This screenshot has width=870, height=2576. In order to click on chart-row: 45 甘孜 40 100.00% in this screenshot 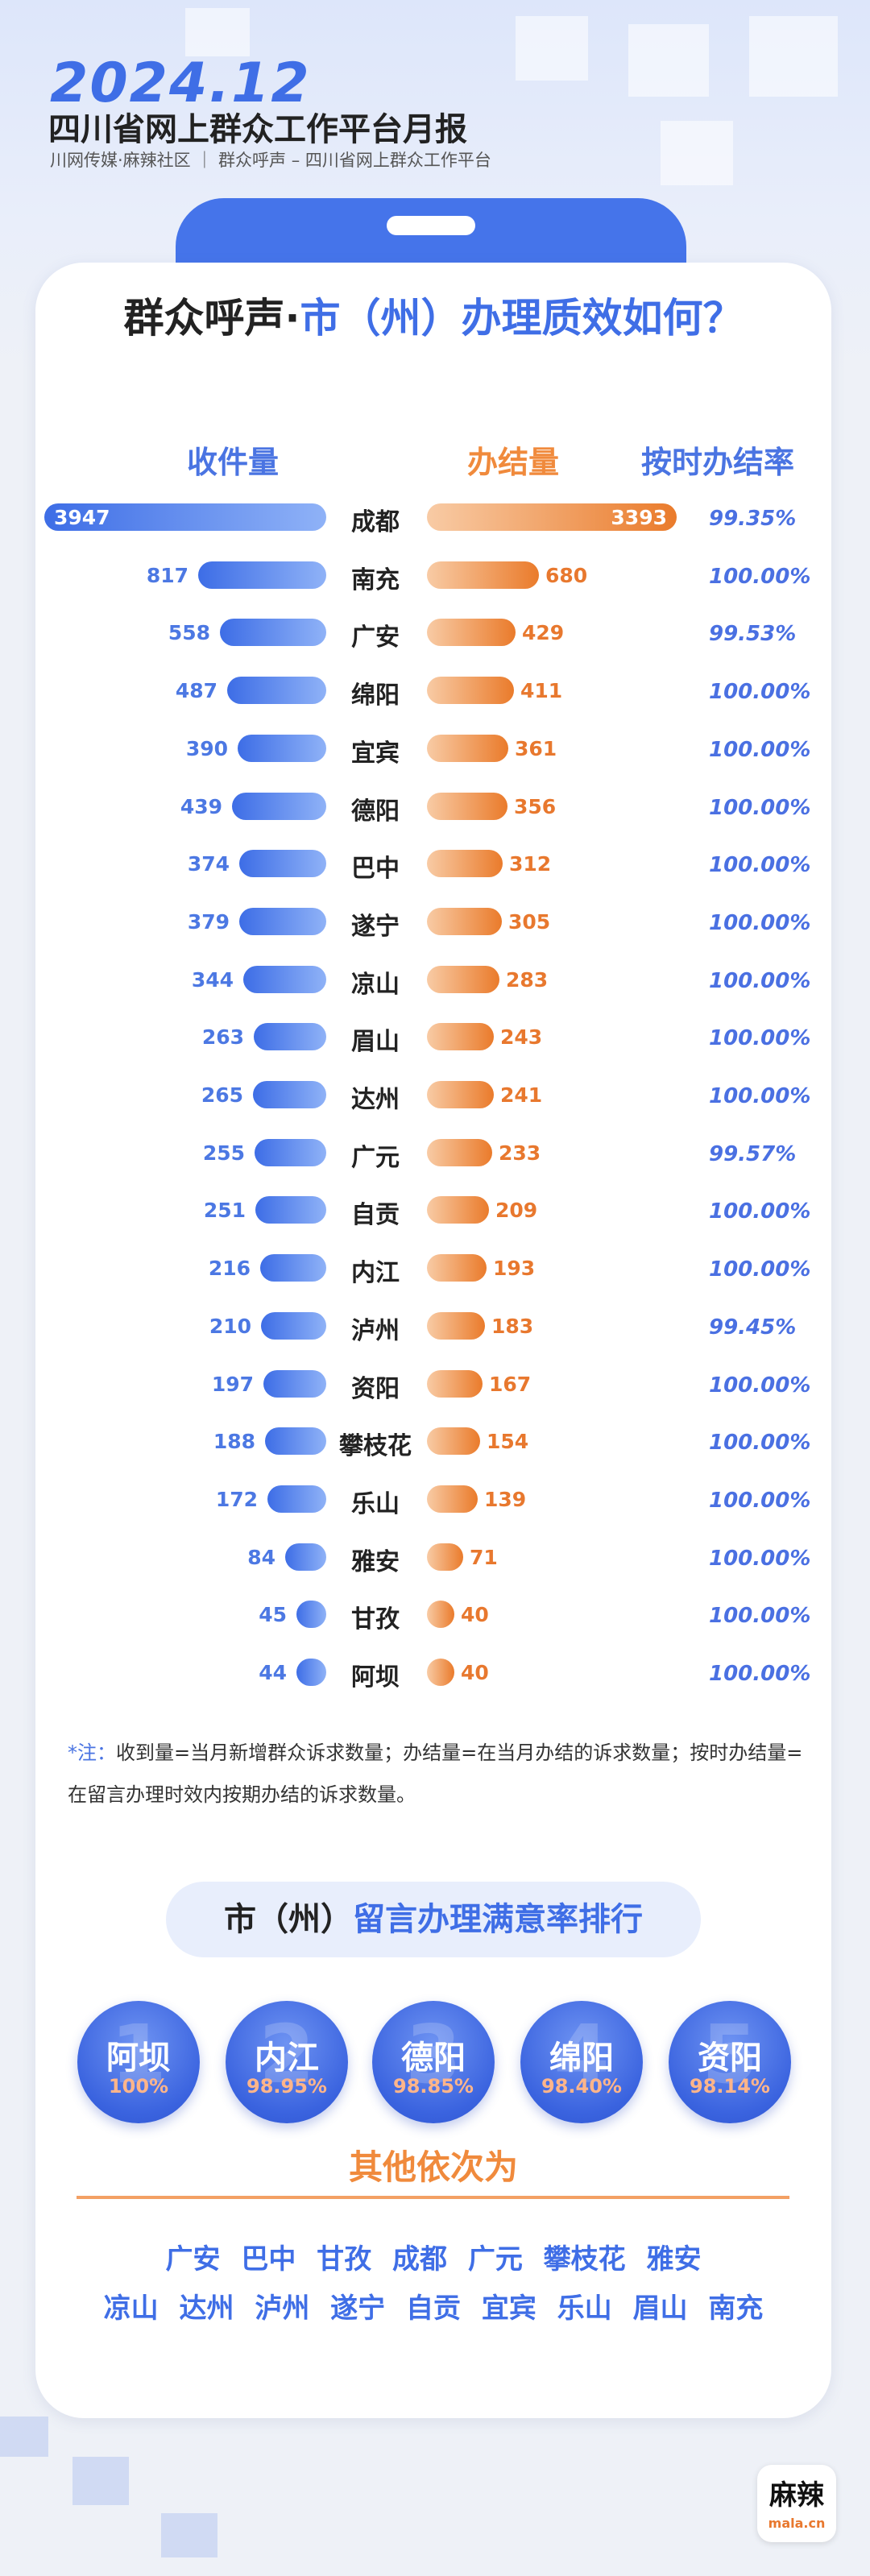, I will do `click(435, 1617)`.